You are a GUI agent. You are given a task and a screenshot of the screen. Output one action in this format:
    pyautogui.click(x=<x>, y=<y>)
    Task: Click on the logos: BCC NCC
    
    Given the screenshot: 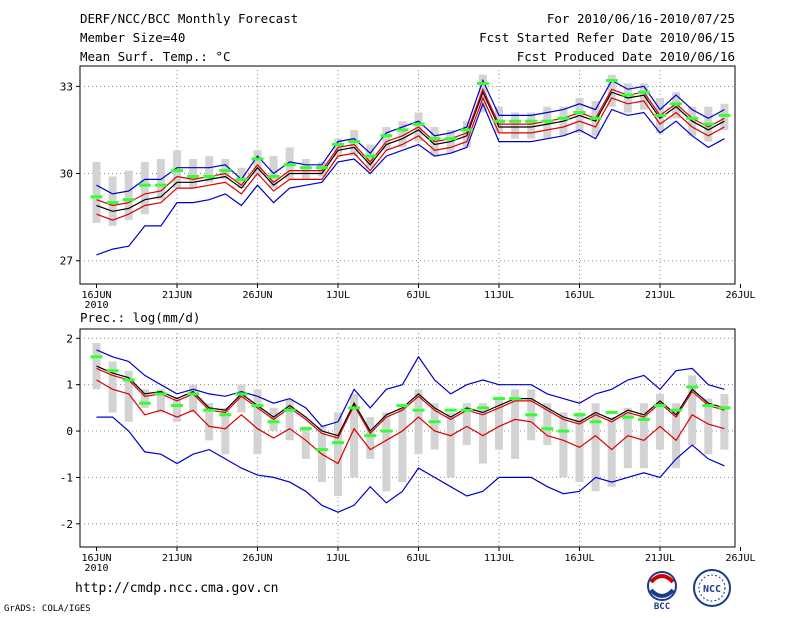 What is the action you would take?
    pyautogui.click(x=689, y=589)
    